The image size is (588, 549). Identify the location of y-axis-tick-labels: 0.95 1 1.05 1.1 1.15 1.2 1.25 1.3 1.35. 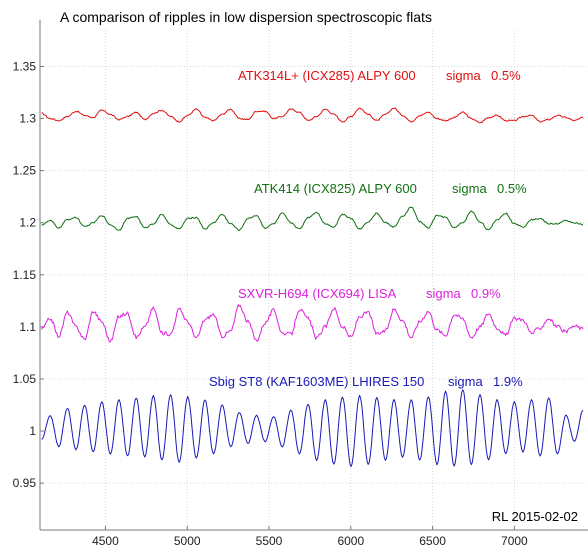
(25, 274).